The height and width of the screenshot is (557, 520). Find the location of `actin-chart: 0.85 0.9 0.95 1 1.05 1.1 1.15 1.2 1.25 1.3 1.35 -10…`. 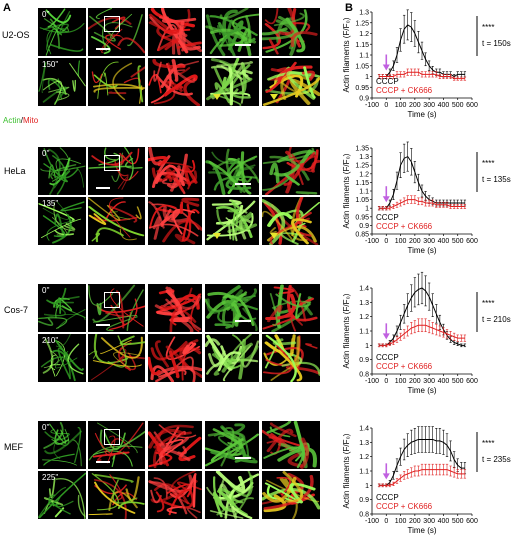

actin-chart: 0.85 0.9 0.95 1 1.05 1.1 1.15 1.2 1.25 1.3 1.35 -10… is located at coordinates (430, 206).